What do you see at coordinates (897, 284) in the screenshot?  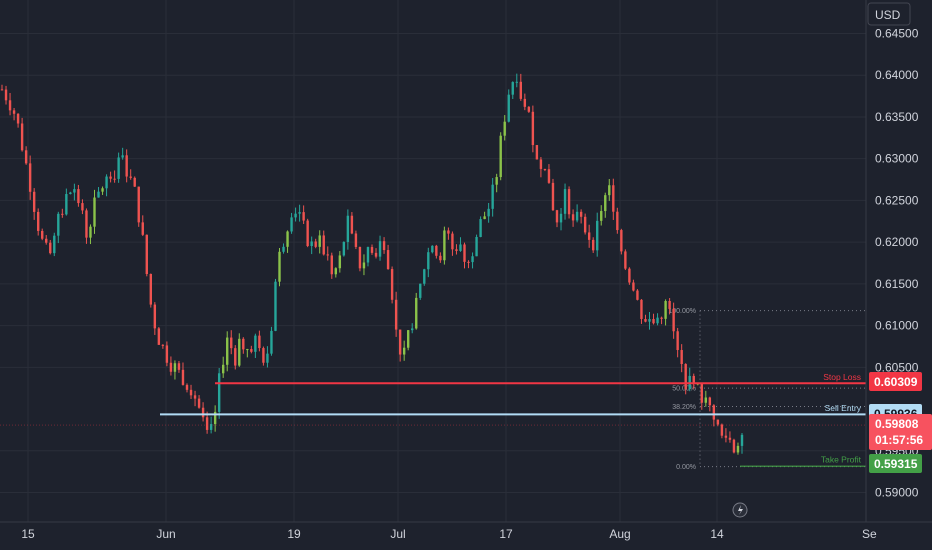 I see `price-tick-label: 0.61500` at bounding box center [897, 284].